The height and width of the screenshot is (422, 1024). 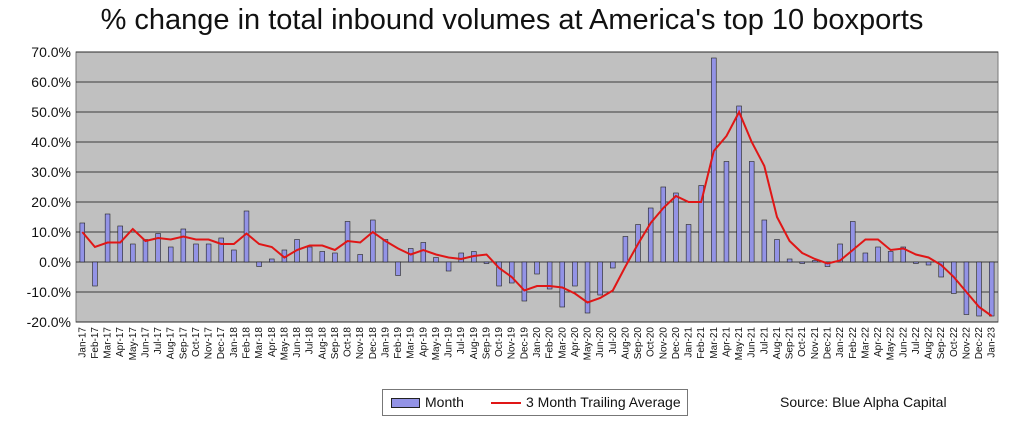 I want to click on x-tick-label: Sep-21, so click(x=790, y=343).